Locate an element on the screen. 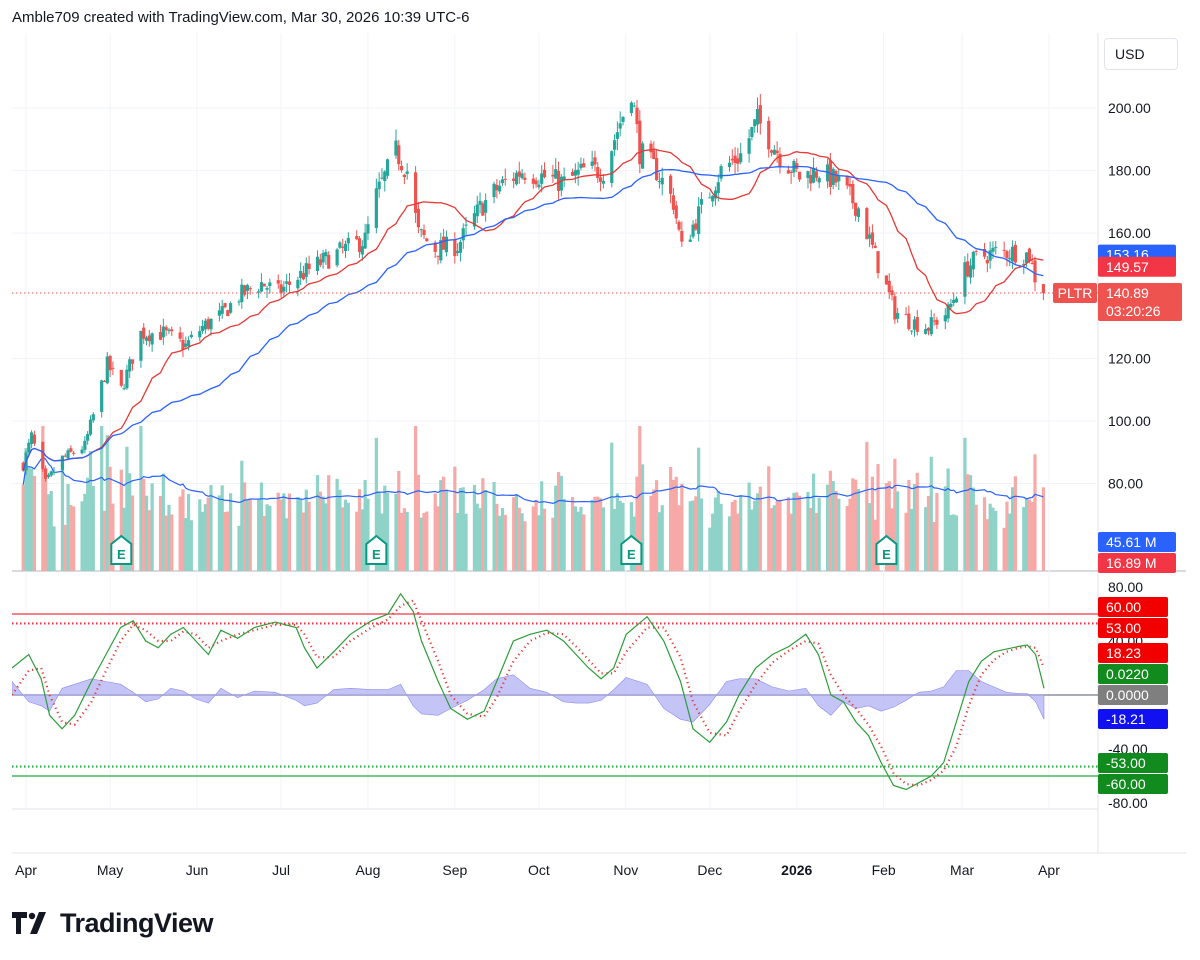 Image resolution: width=1200 pixels, height=960 pixels. earnings-marker-2: E is located at coordinates (376, 549).